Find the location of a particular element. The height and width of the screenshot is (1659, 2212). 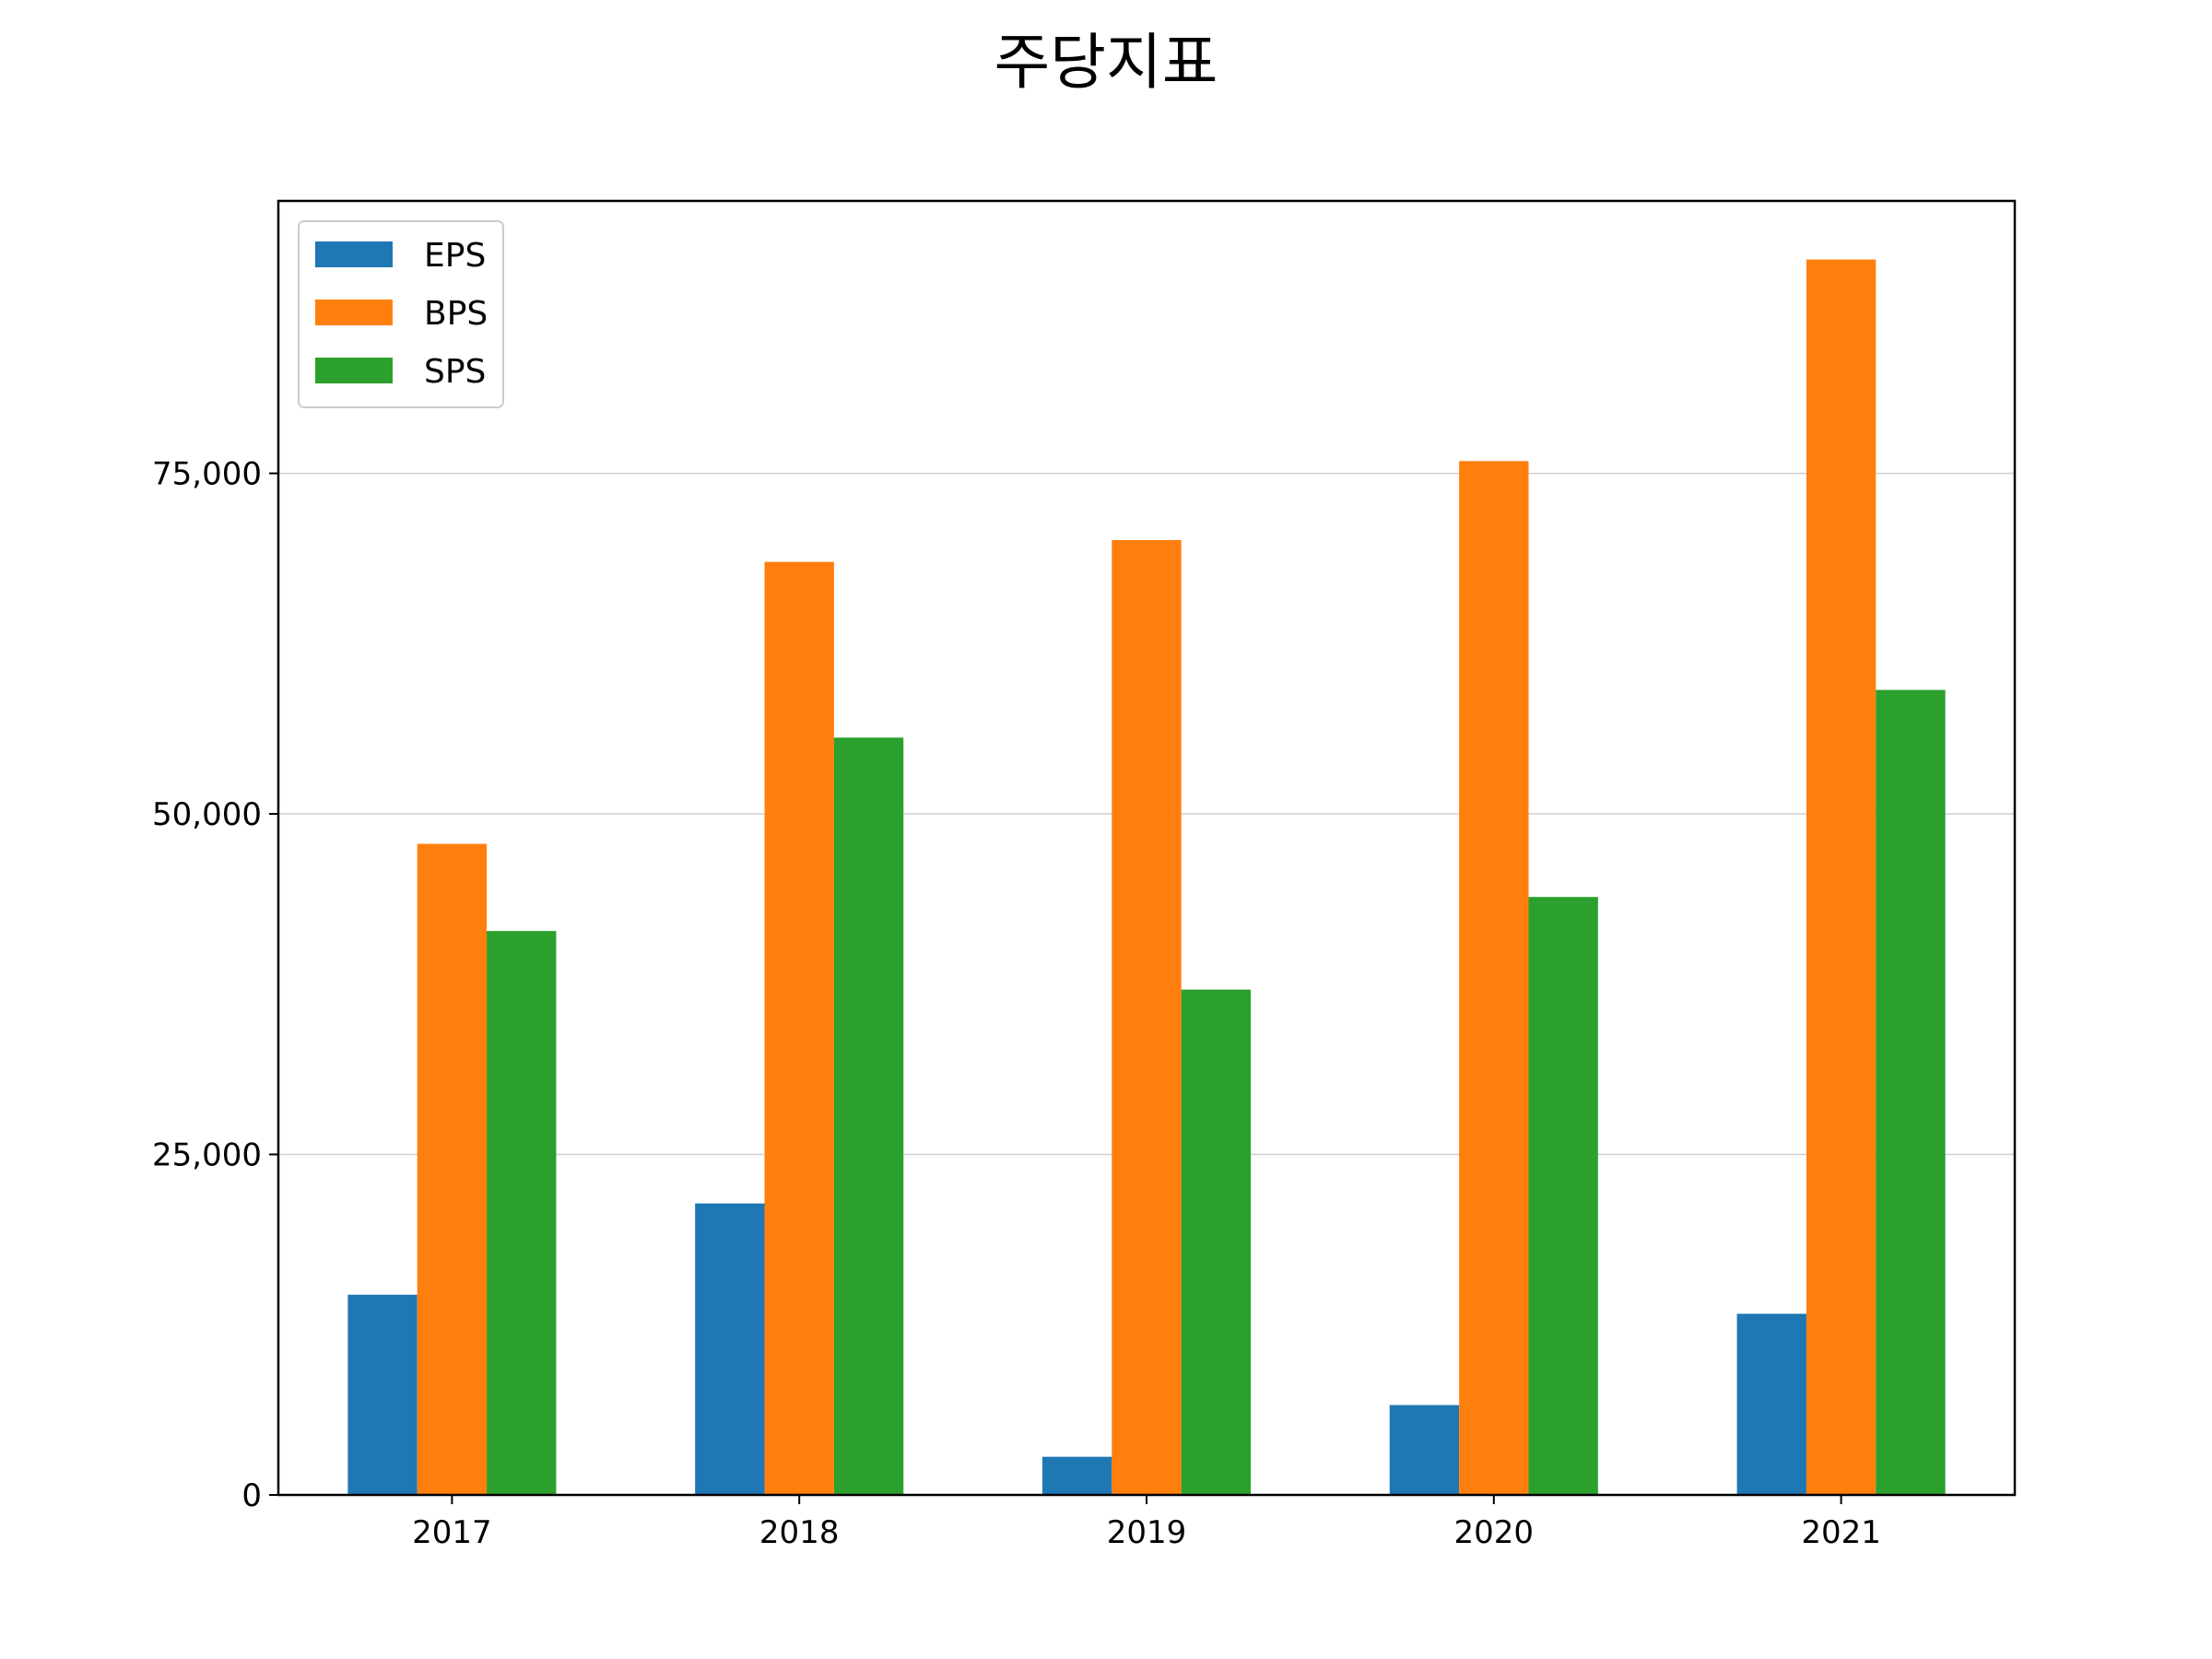

legend: EPS BPS SPS is located at coordinates (401, 314).